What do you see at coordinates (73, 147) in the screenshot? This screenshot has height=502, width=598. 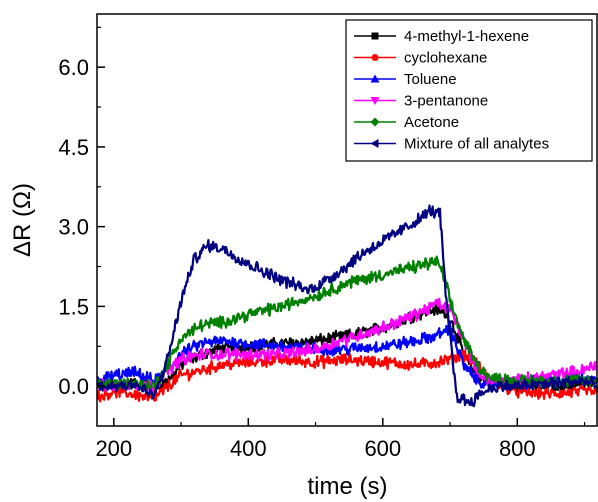 I see `y-tick-label: 4.5` at bounding box center [73, 147].